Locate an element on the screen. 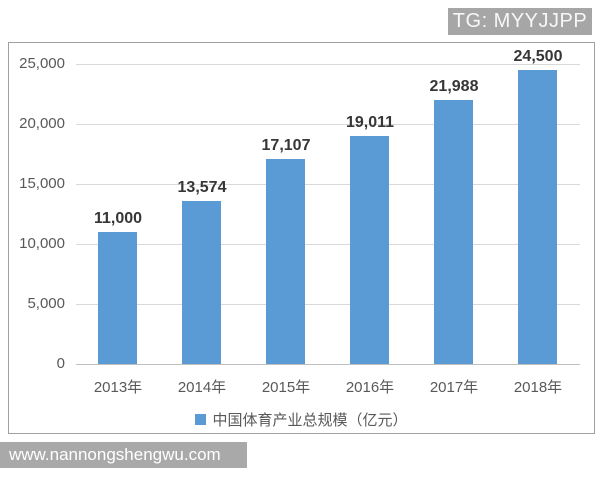  x-axis-category-label: 2015年 is located at coordinates (286, 387).